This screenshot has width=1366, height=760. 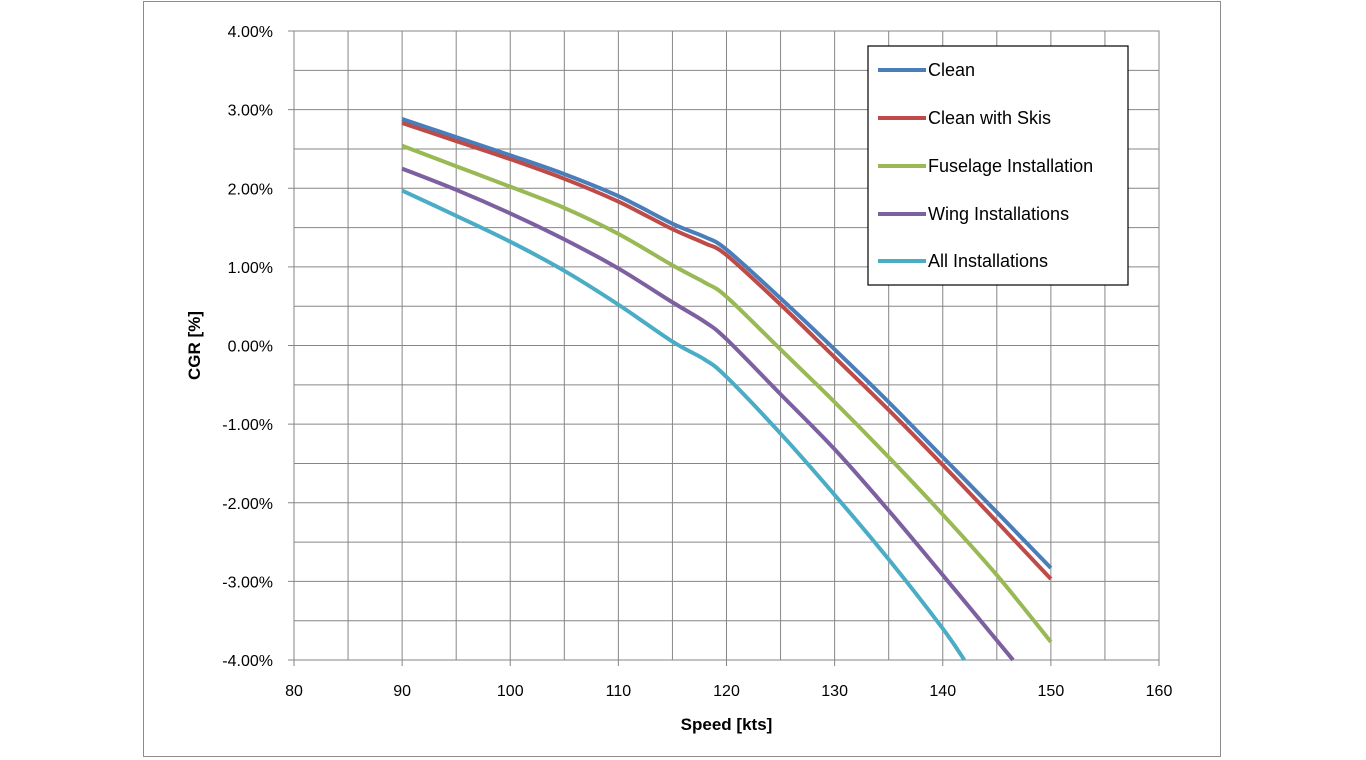 I want to click on legend-item: All Installations, so click(x=963, y=261).